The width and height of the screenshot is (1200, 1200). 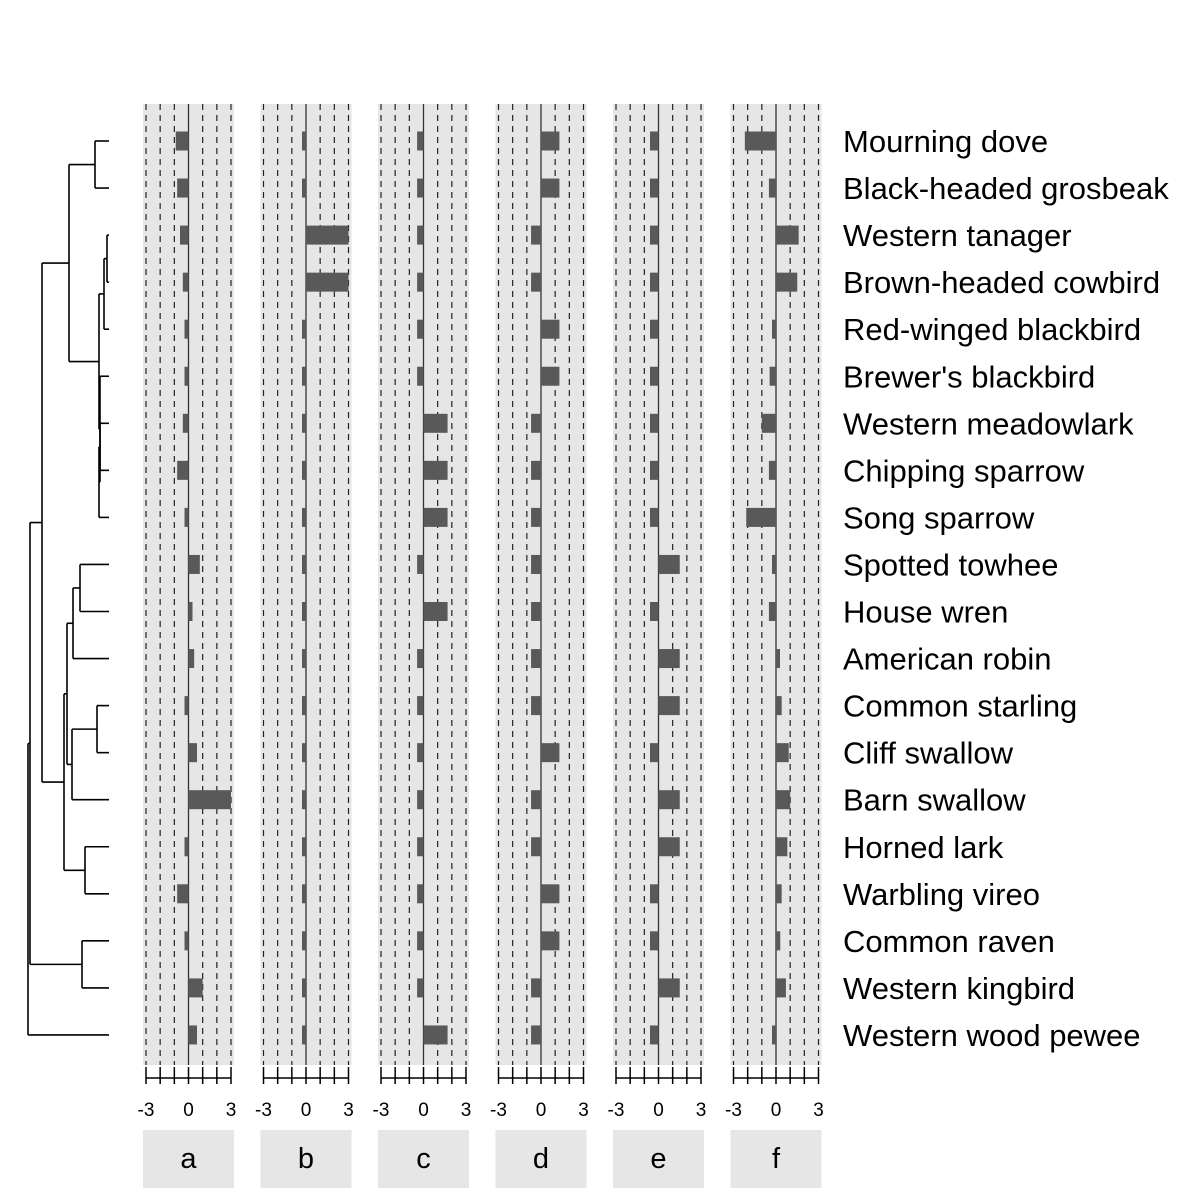 What do you see at coordinates (423, 1159) in the screenshot?
I see `panel-label: c` at bounding box center [423, 1159].